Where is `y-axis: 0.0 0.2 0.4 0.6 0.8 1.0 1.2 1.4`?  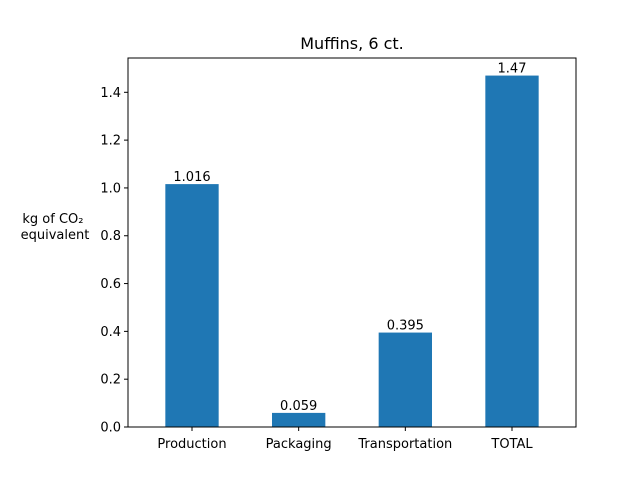
y-axis: 0.0 0.2 0.4 0.6 0.8 1.0 1.2 1.4 is located at coordinates (114, 261).